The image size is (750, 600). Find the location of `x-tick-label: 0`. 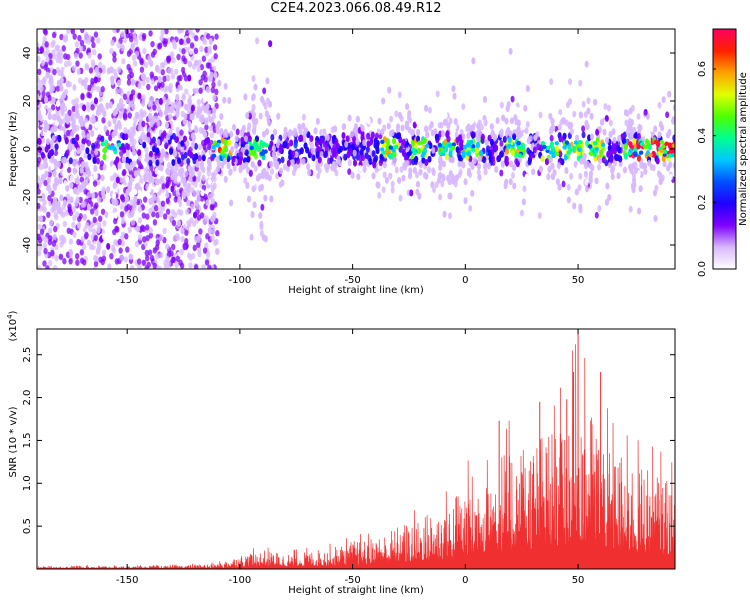

x-tick-label: 0 is located at coordinates (465, 580).